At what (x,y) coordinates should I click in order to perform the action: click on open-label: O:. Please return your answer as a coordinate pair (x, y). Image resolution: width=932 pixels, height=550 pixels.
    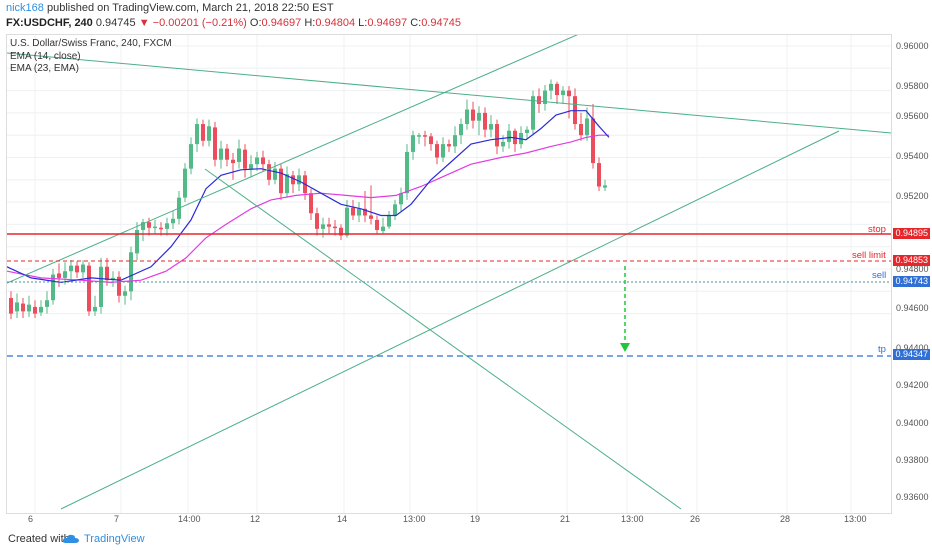
    Looking at the image, I should click on (255, 23).